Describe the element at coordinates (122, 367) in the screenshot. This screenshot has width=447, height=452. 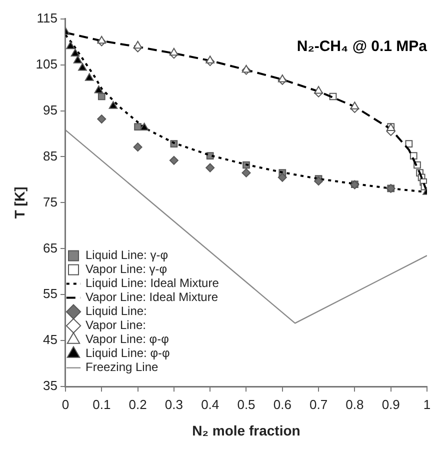
I see `legend-label: Freezing Line` at that location.